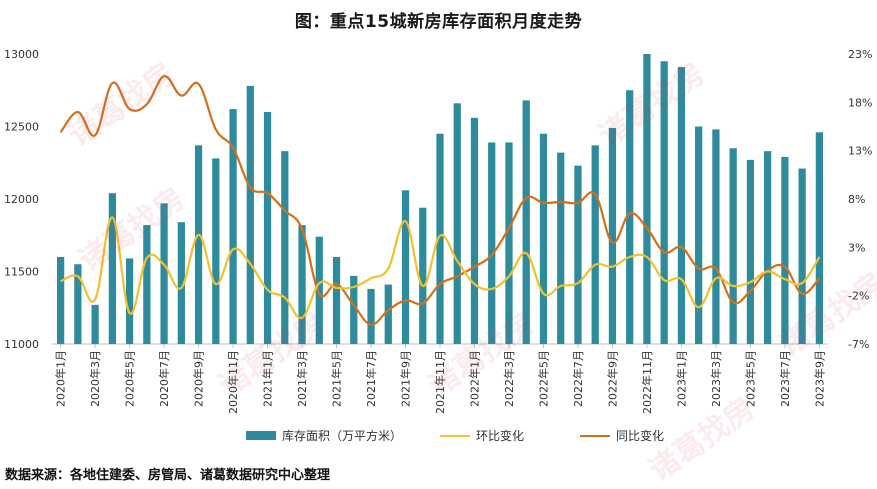 Image resolution: width=877 pixels, height=489 pixels. What do you see at coordinates (302, 378) in the screenshot?
I see `x-tick-label: 2021年3月` at bounding box center [302, 378].